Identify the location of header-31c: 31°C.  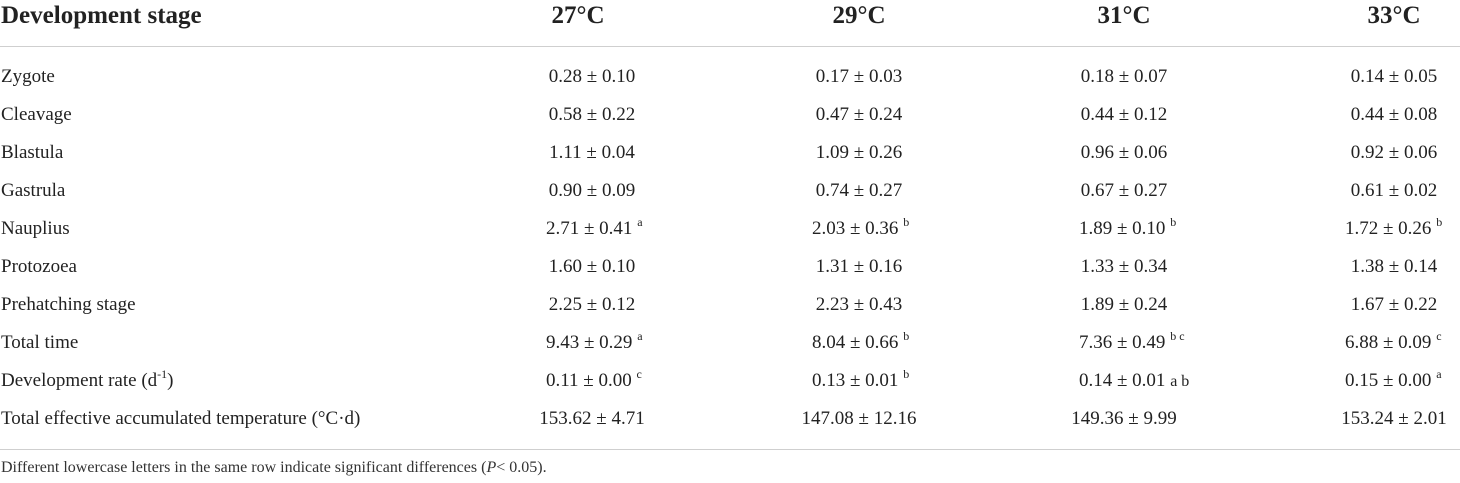
(1124, 15).